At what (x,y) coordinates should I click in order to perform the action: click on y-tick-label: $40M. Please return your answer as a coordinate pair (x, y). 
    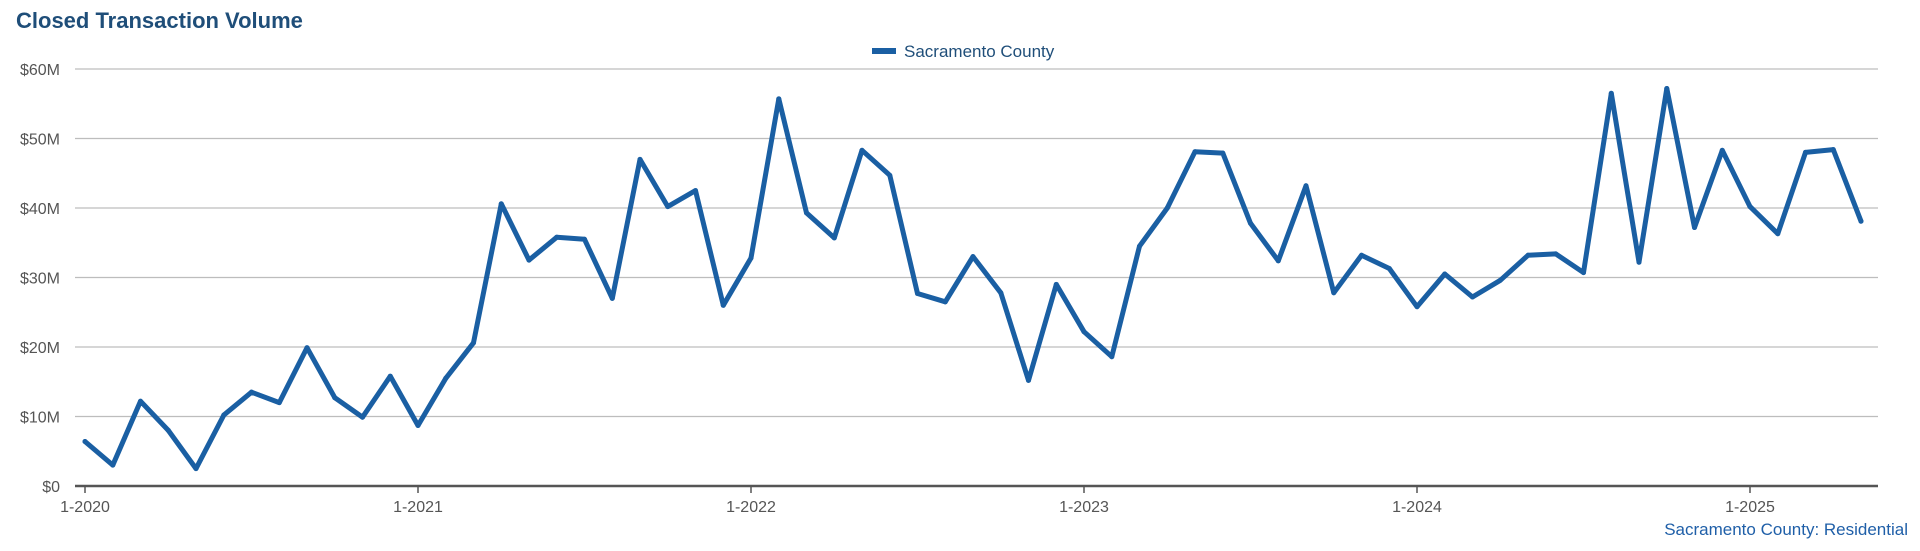
    Looking at the image, I should click on (40, 209).